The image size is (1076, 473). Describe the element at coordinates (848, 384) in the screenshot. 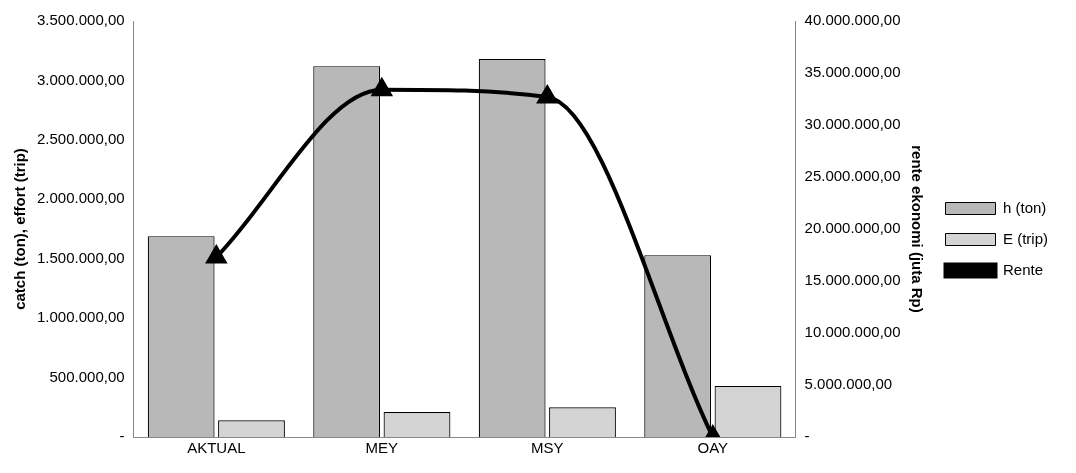

I see `y2-tick-label: 5.000.000,00` at that location.